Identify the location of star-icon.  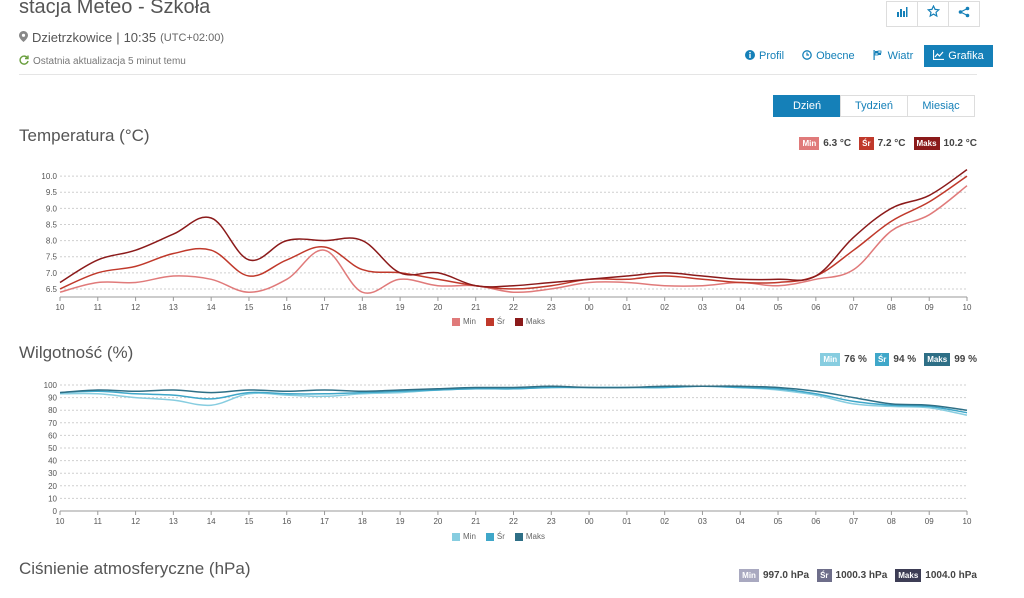
(933, 13).